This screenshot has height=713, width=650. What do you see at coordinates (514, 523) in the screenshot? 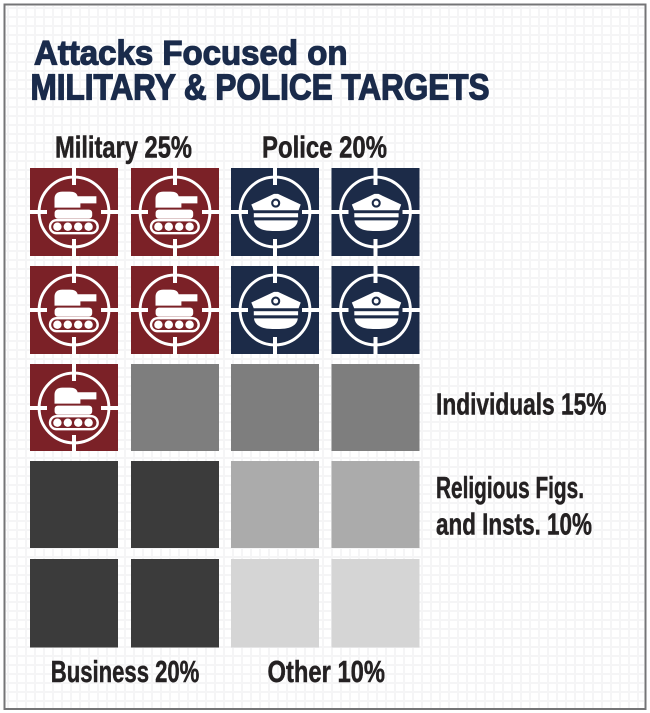
I see `svg-text: and Insts. 10%` at bounding box center [514, 523].